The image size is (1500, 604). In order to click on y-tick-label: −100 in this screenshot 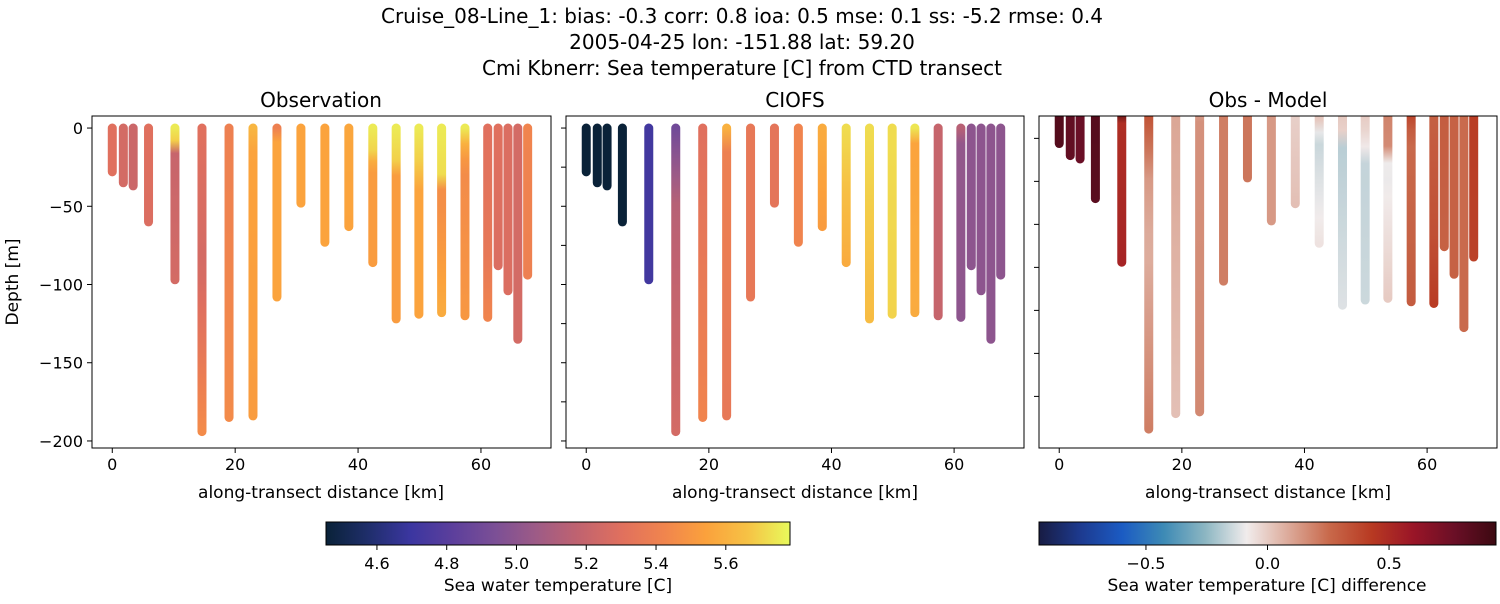, I will do `click(61, 285)`.